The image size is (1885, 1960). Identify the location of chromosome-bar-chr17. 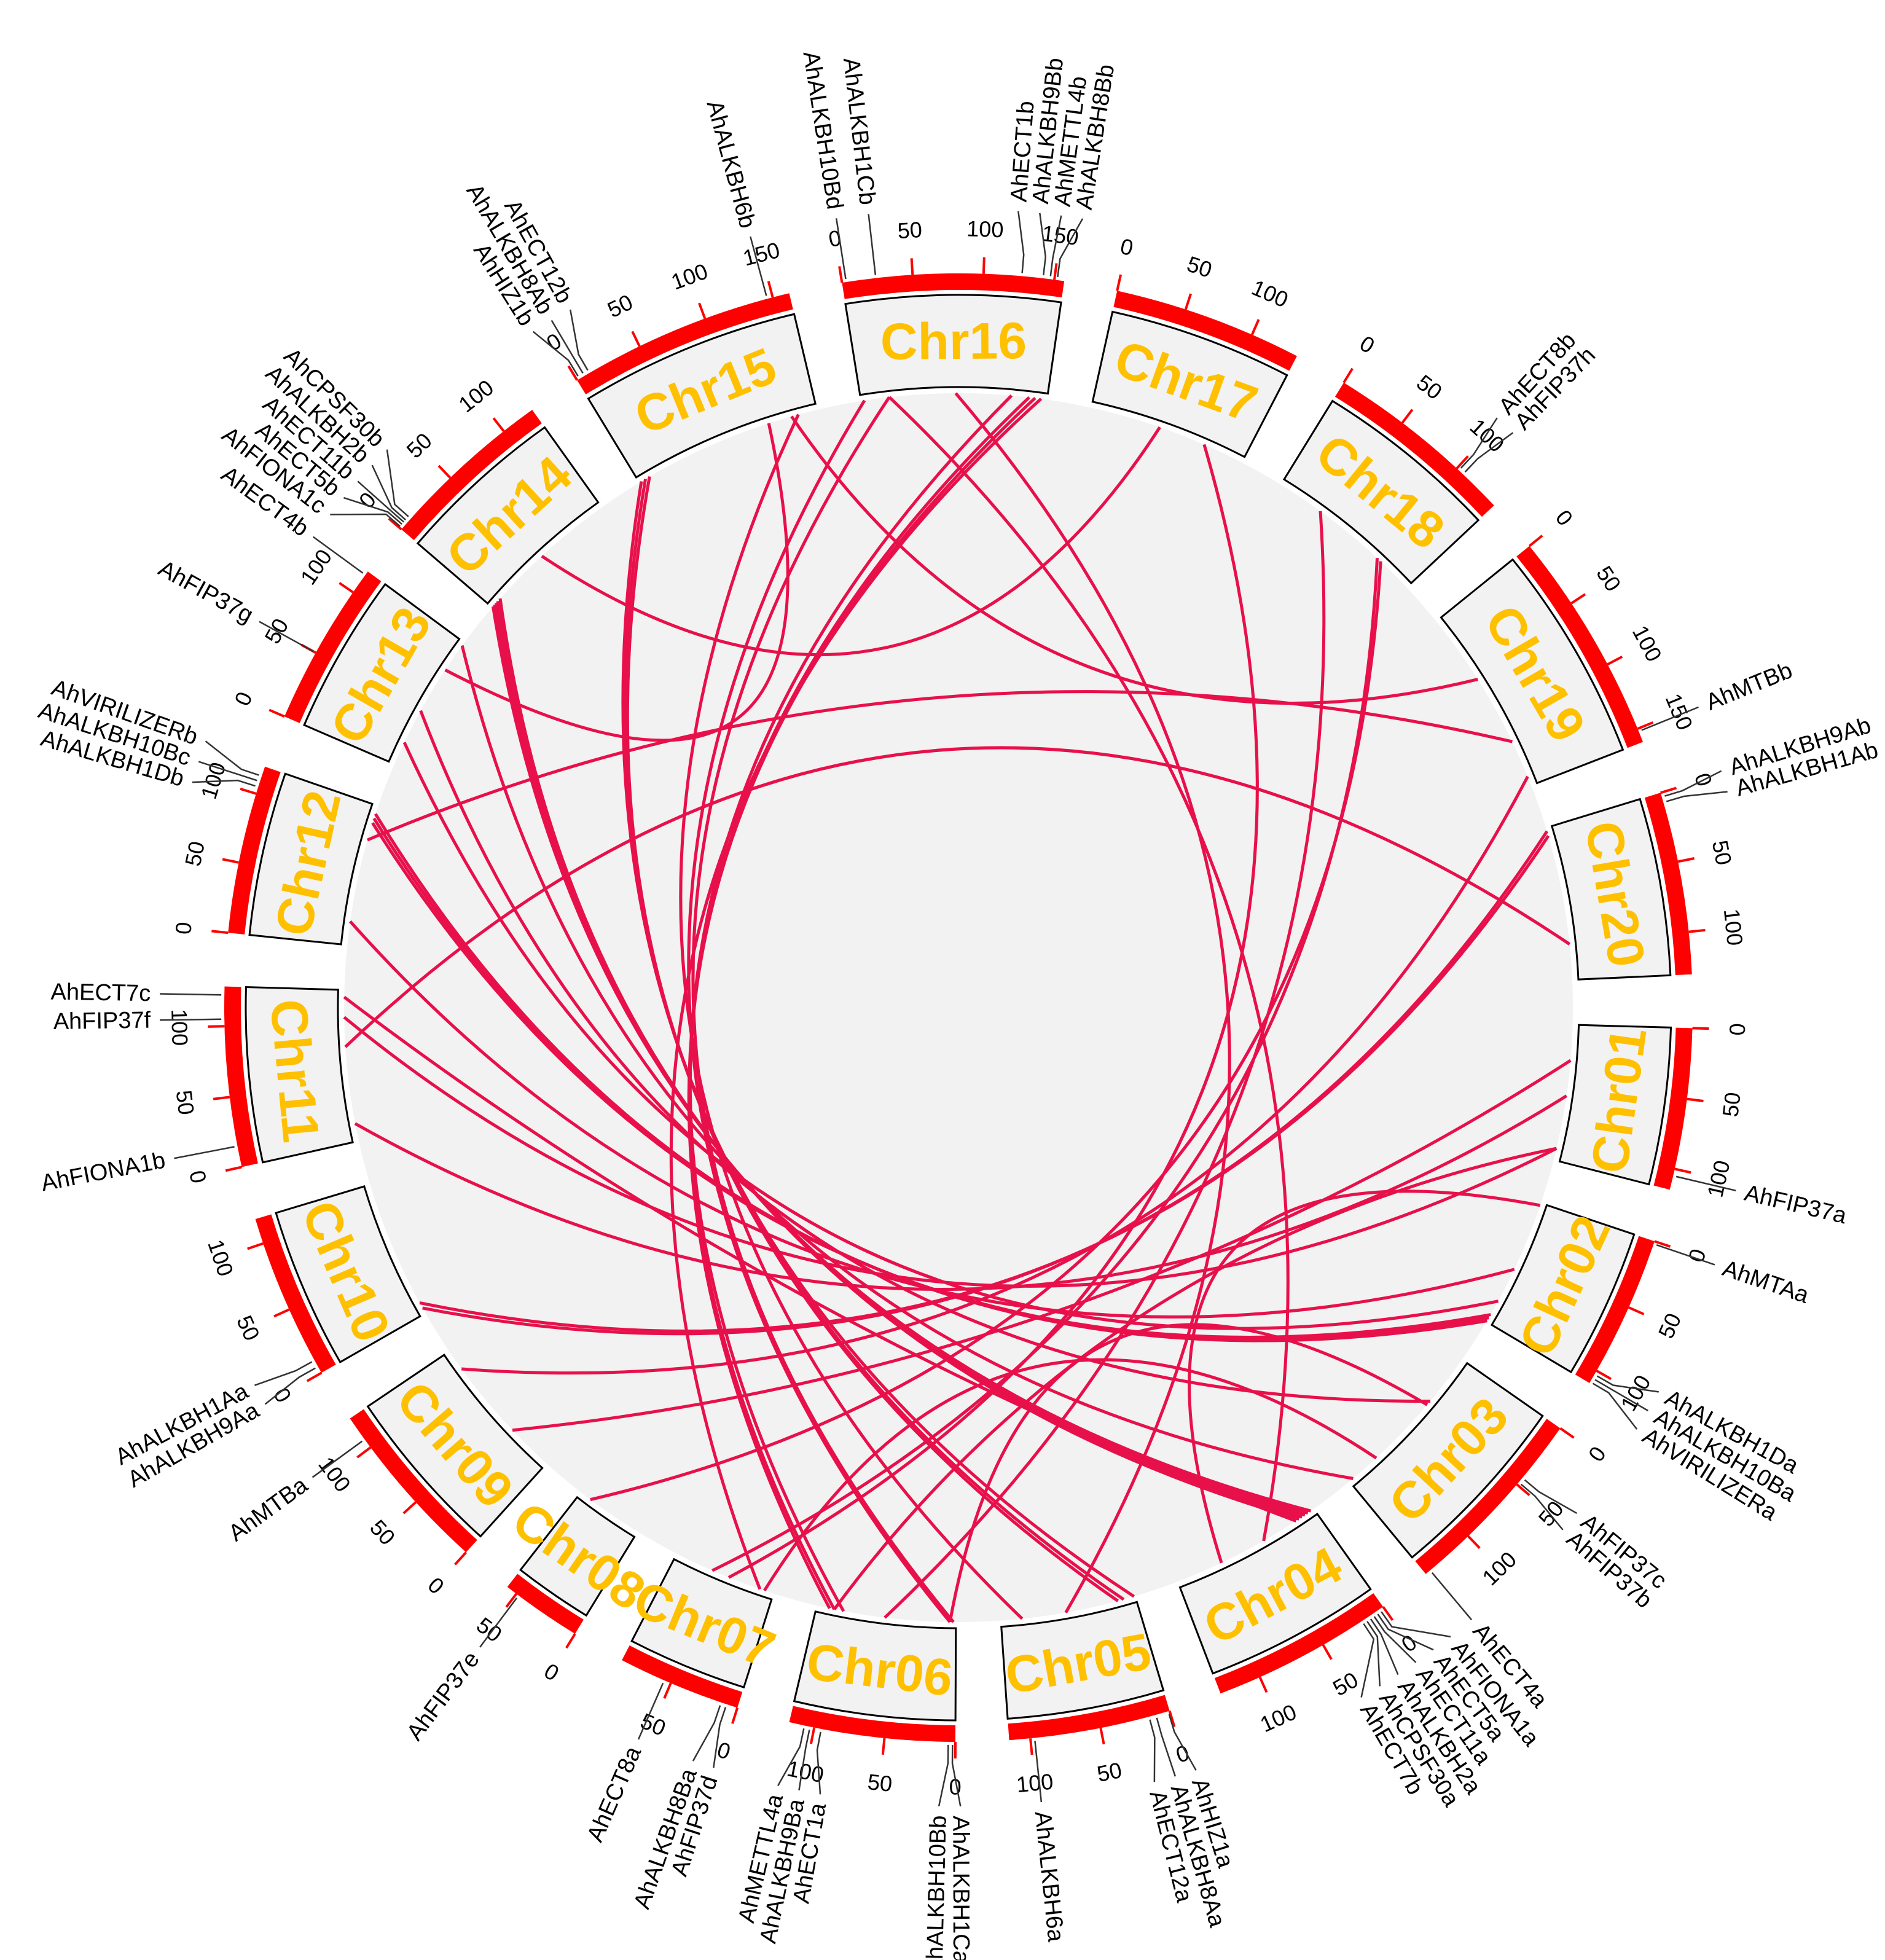
(1205, 331).